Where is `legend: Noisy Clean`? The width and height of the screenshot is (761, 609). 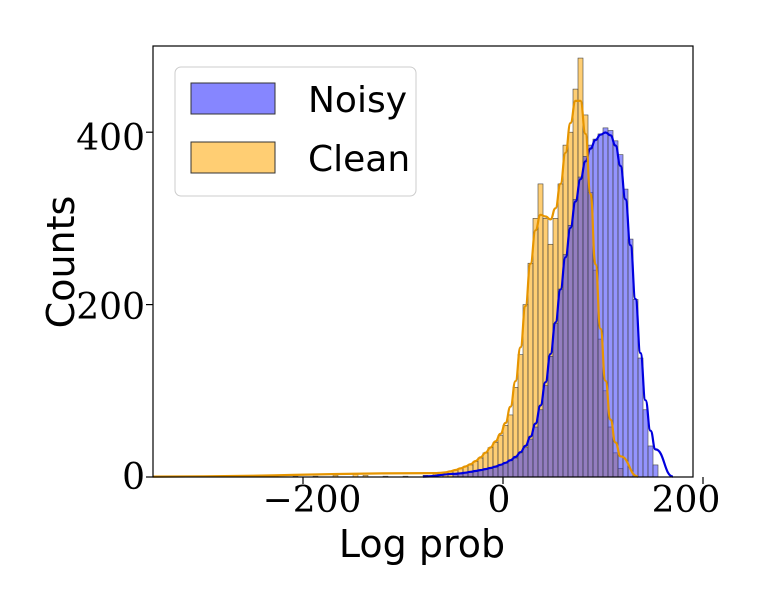 legend: Noisy Clean is located at coordinates (295, 131).